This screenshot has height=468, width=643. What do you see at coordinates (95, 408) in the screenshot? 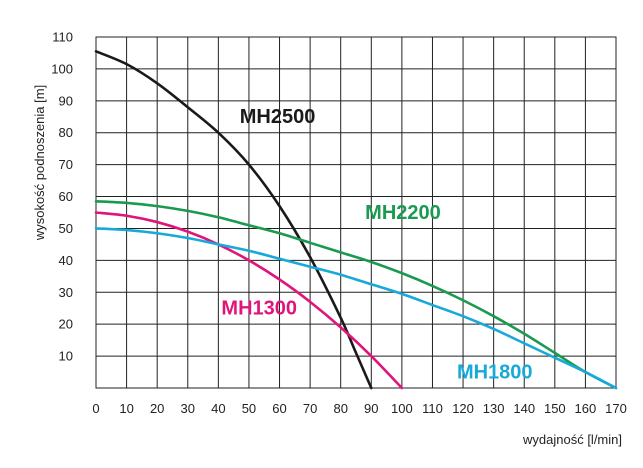
I see `x-tick-label: 0` at bounding box center [95, 408].